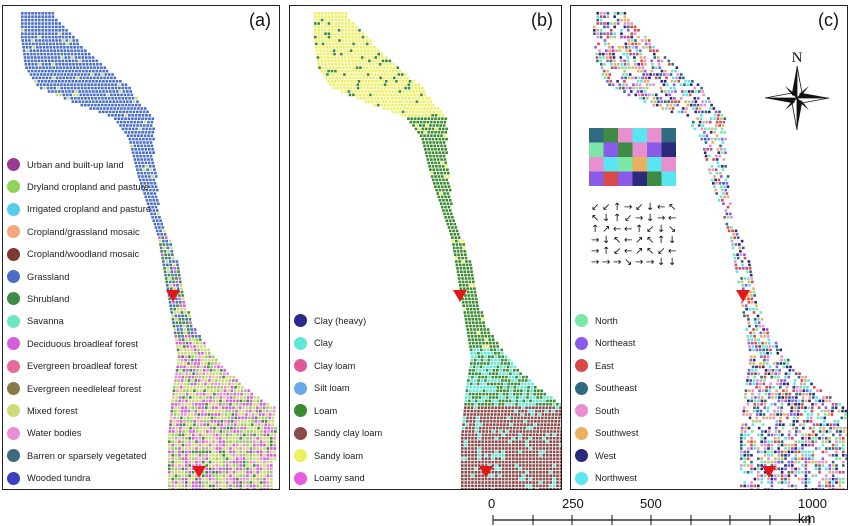  What do you see at coordinates (75, 165) in the screenshot?
I see `legend-label: Urban and built-up land` at bounding box center [75, 165].